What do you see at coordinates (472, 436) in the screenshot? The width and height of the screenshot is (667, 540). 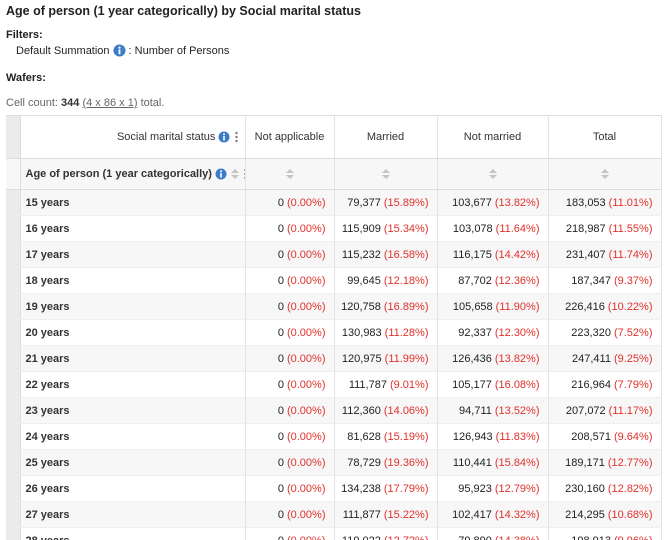 I see `cell-value: 126,943` at bounding box center [472, 436].